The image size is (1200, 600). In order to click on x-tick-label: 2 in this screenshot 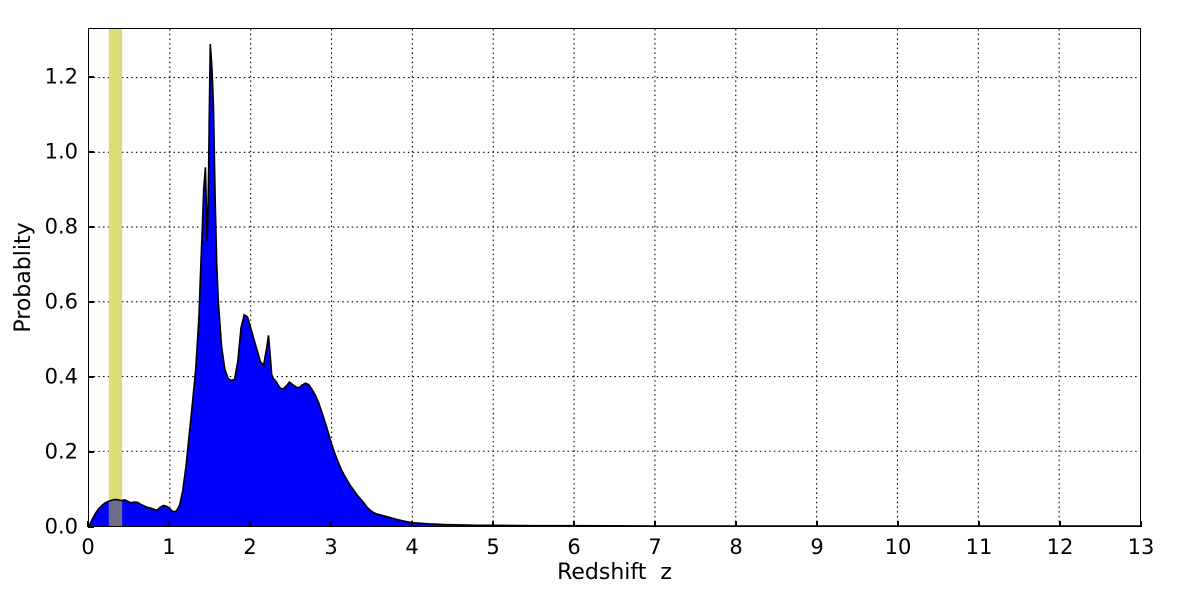, I will do `click(250, 547)`.